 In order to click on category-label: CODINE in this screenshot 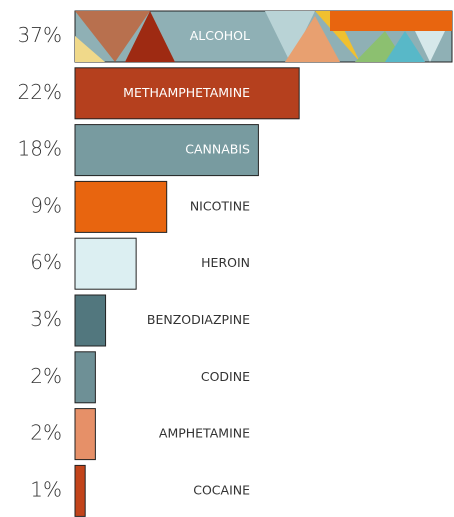, I will do `click(225, 376)`.